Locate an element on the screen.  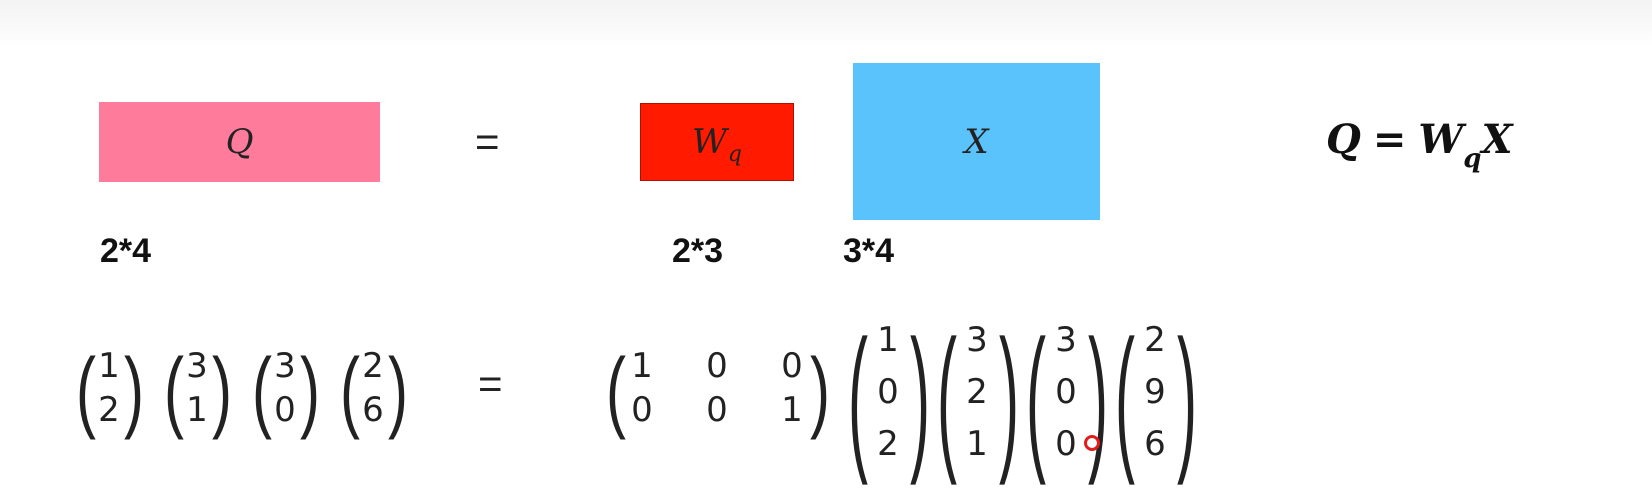
wq-matrix-right-paren: ) is located at coordinates (820, 390).